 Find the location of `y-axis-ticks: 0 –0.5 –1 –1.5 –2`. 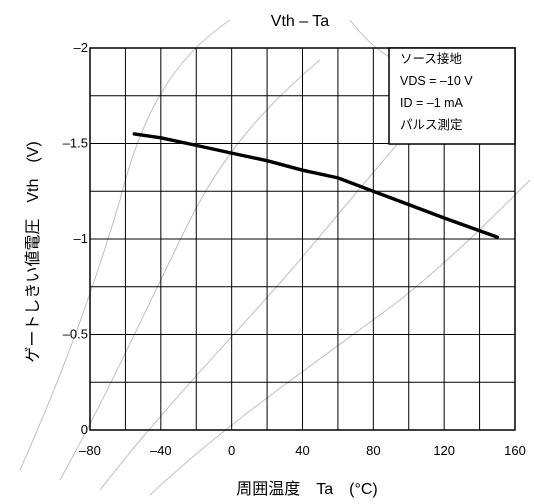

y-axis-ticks: 0 –0.5 –1 –1.5 –2 is located at coordinates (75, 238).